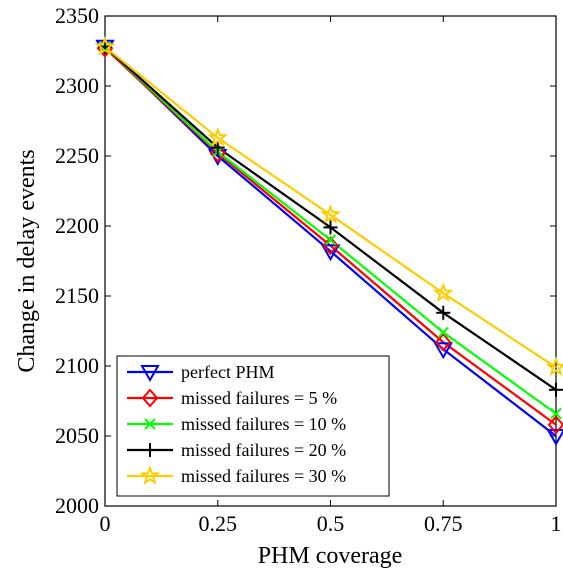 This screenshot has height=573, width=563. Describe the element at coordinates (77, 155) in the screenshot. I see `y-tick-label: 2250` at that location.